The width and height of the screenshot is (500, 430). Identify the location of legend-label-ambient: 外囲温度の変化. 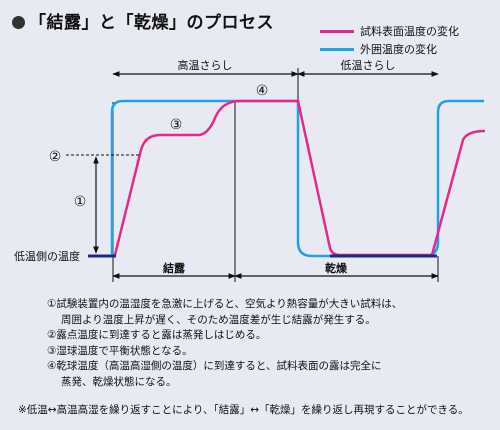
(398, 49).